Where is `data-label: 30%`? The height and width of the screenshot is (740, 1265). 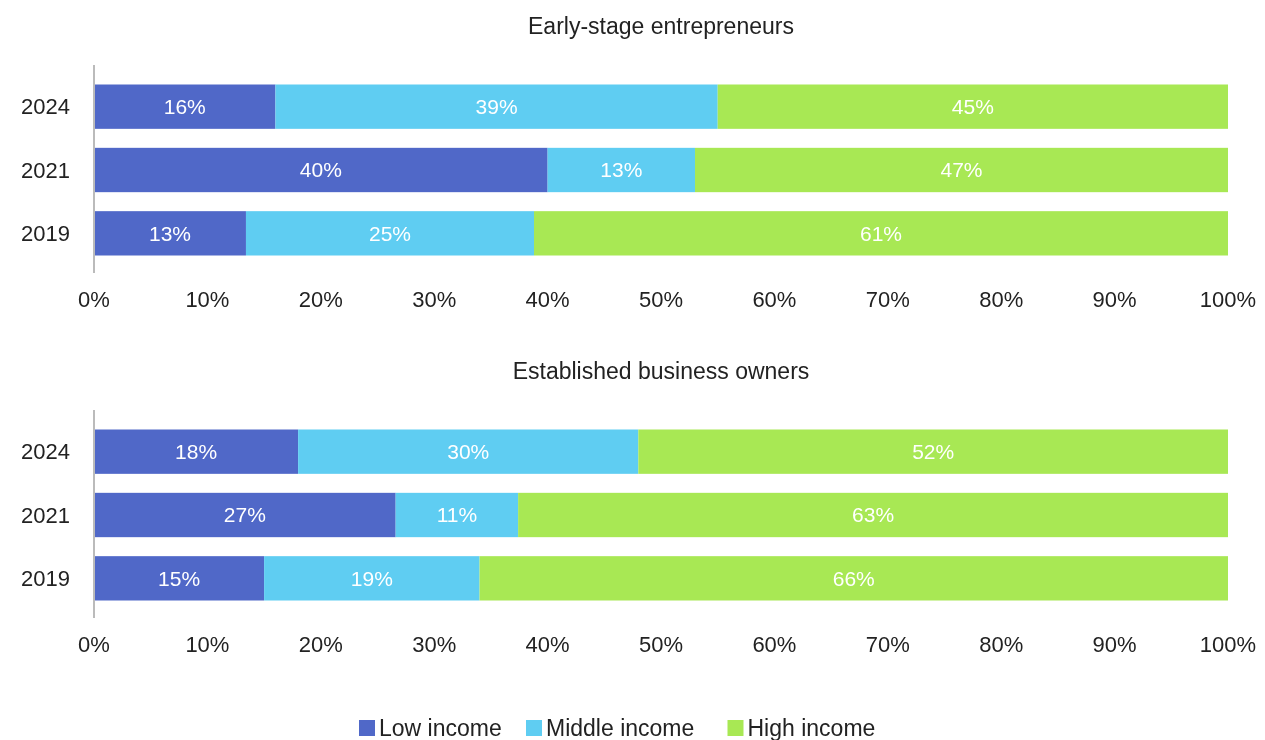
data-label: 30% is located at coordinates (468, 452).